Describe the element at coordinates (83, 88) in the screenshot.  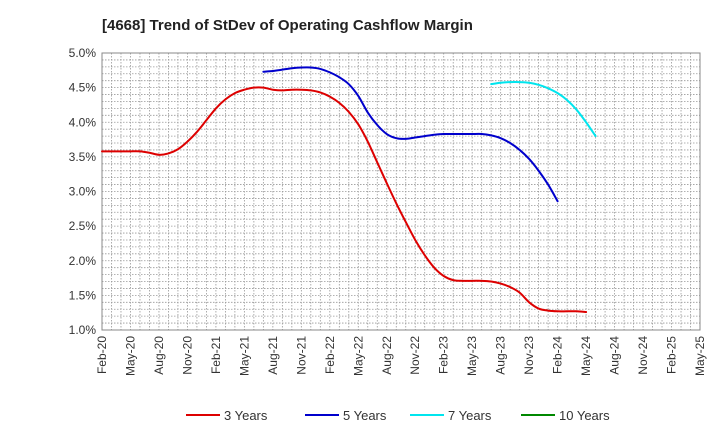
I see `y-tick-label: 4.5%` at that location.